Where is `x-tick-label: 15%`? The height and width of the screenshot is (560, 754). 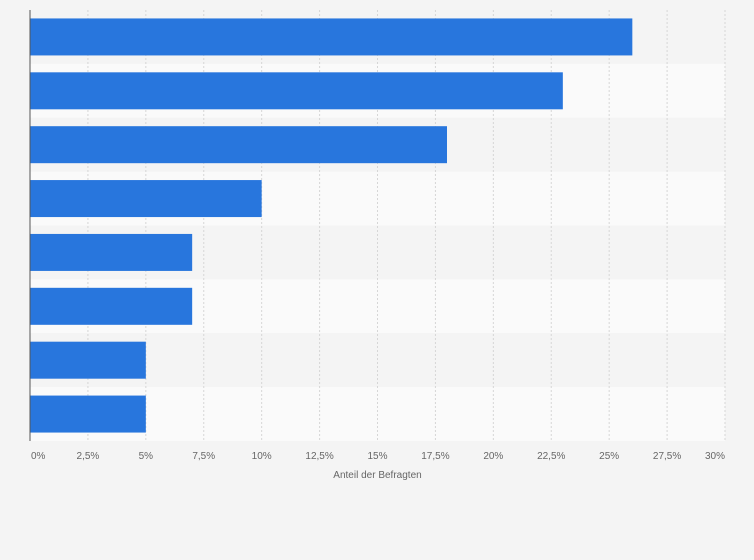
x-tick-label: 15% is located at coordinates (377, 456).